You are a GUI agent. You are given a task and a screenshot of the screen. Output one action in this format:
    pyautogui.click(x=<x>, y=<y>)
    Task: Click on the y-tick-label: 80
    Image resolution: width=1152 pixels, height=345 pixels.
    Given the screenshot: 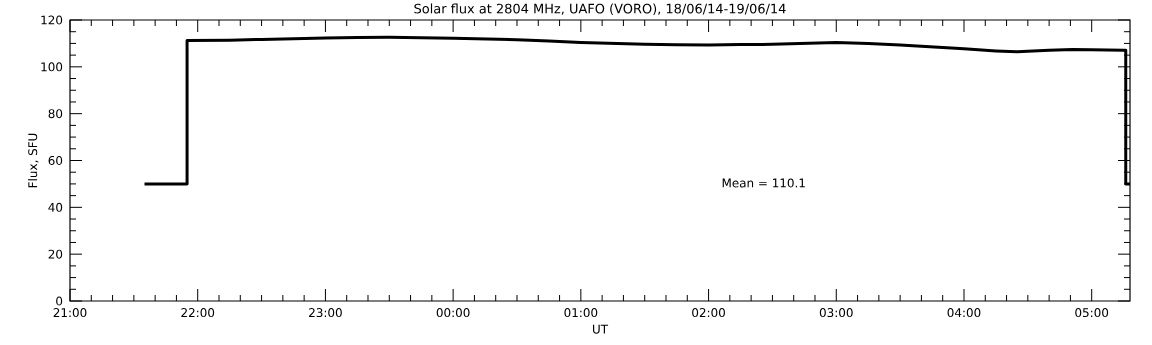 What is the action you would take?
    pyautogui.click(x=55, y=114)
    